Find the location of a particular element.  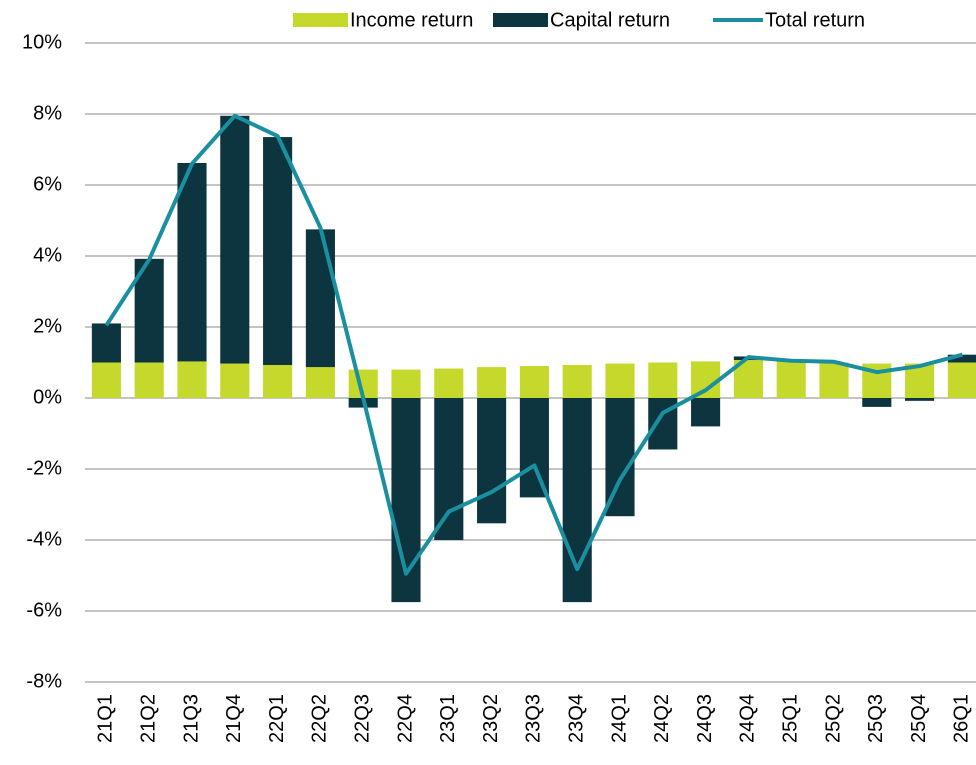

x-tick-label: 21Q1 is located at coordinates (106, 718).